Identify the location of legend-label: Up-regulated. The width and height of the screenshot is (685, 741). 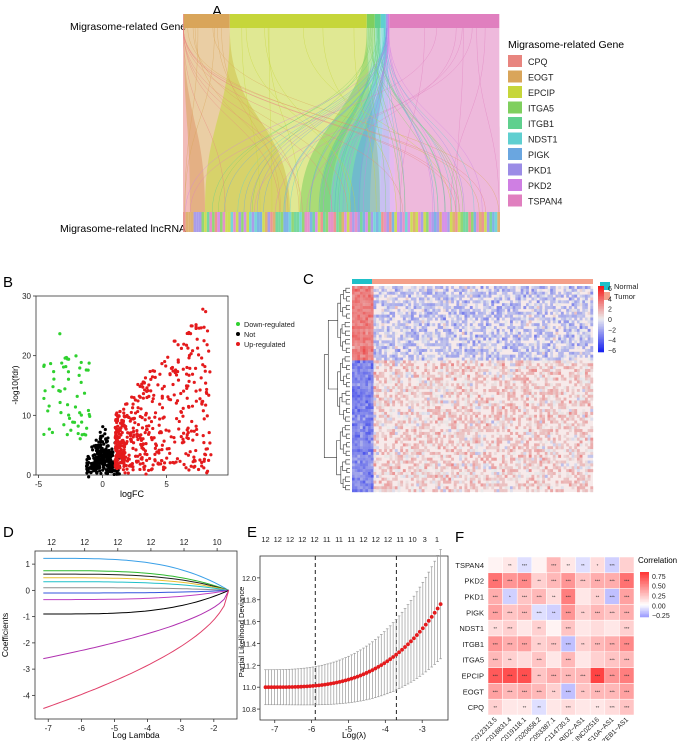
(265, 344).